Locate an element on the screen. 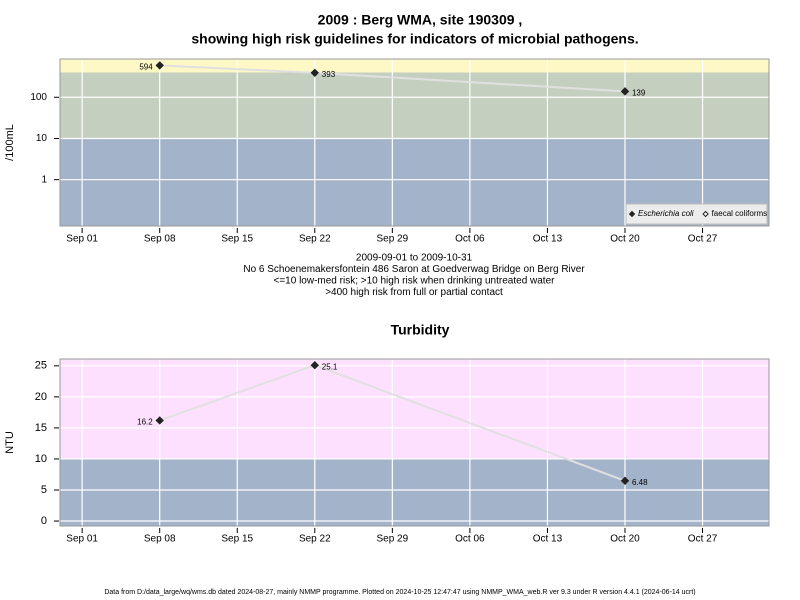  data-label: 16.2 is located at coordinates (145, 422).